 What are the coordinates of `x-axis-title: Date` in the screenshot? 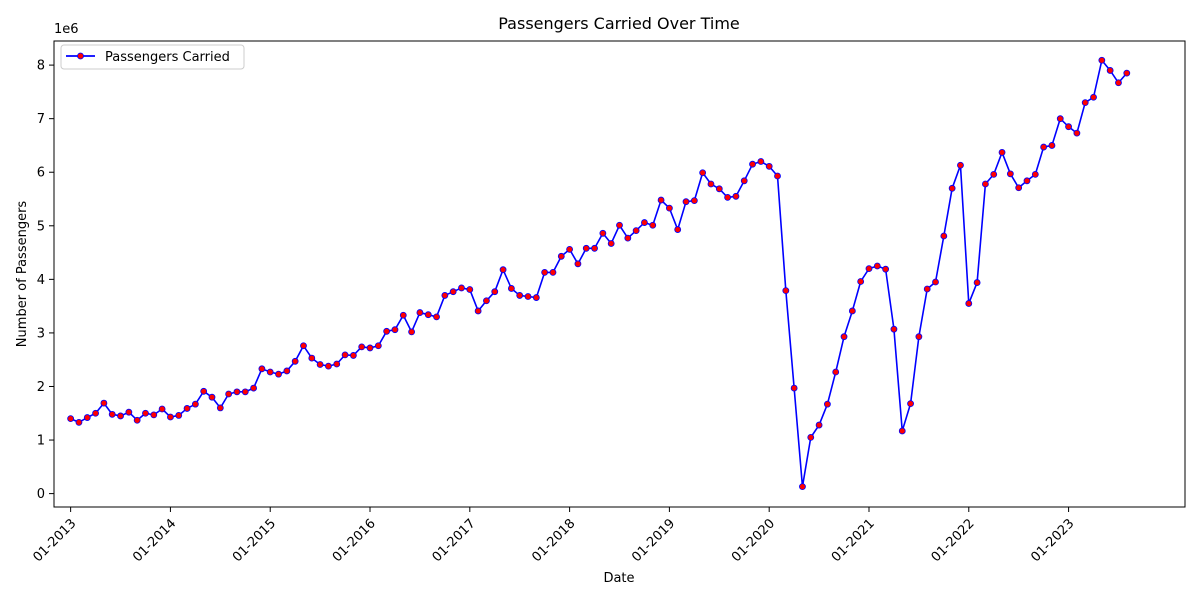 It's located at (618, 578).